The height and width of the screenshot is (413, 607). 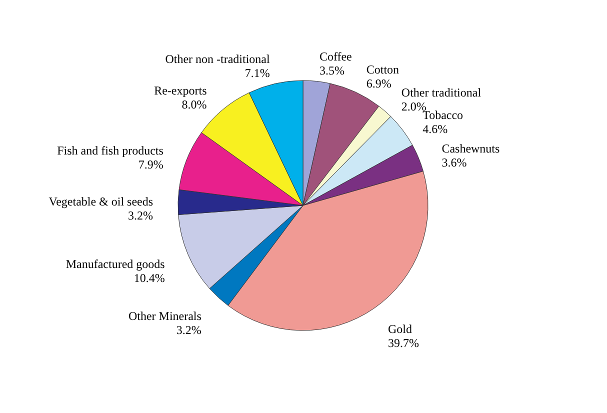 I want to click on slice-label: Coffee, so click(x=335, y=56).